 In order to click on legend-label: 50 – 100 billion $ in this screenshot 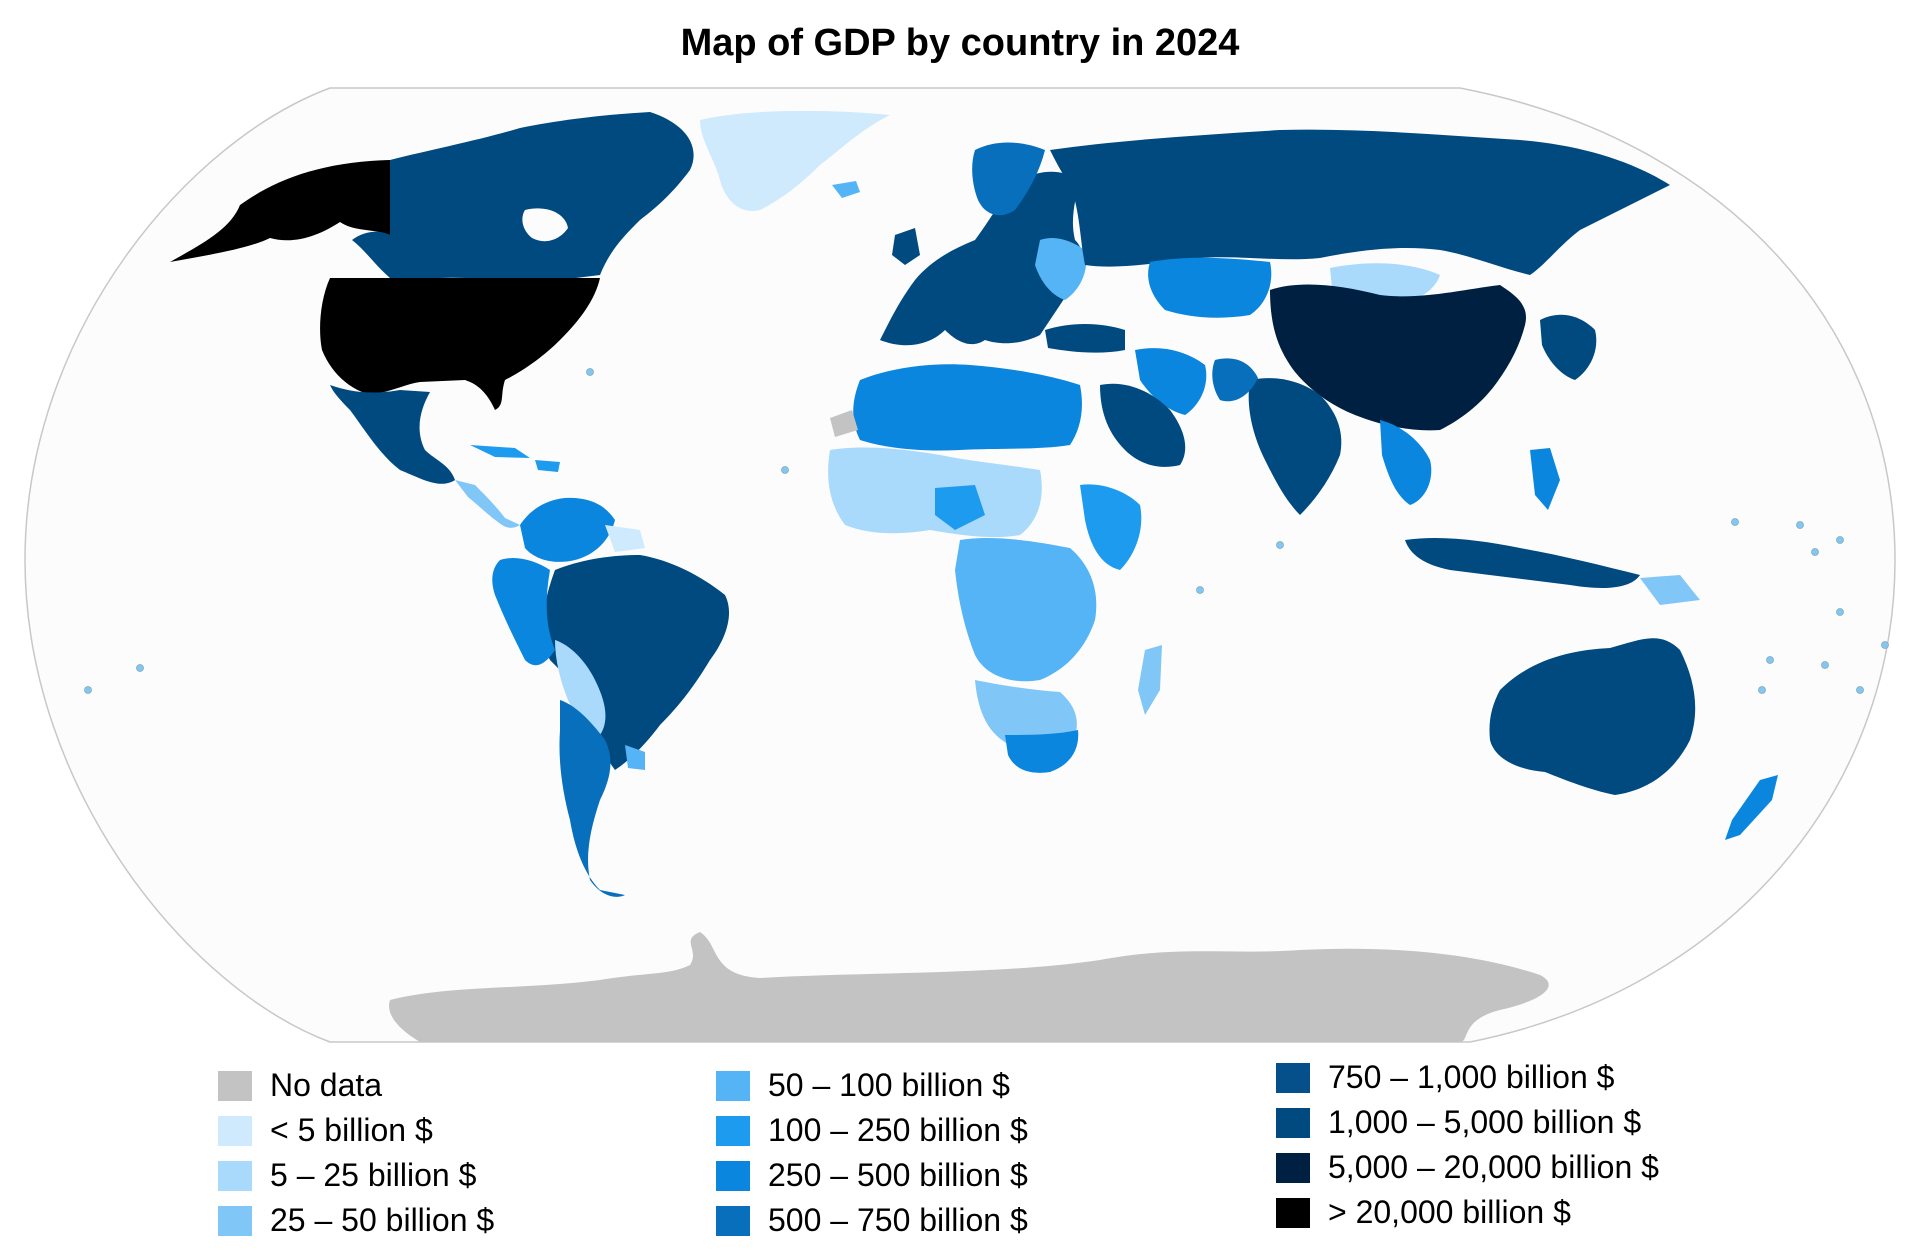, I will do `click(889, 1085)`.